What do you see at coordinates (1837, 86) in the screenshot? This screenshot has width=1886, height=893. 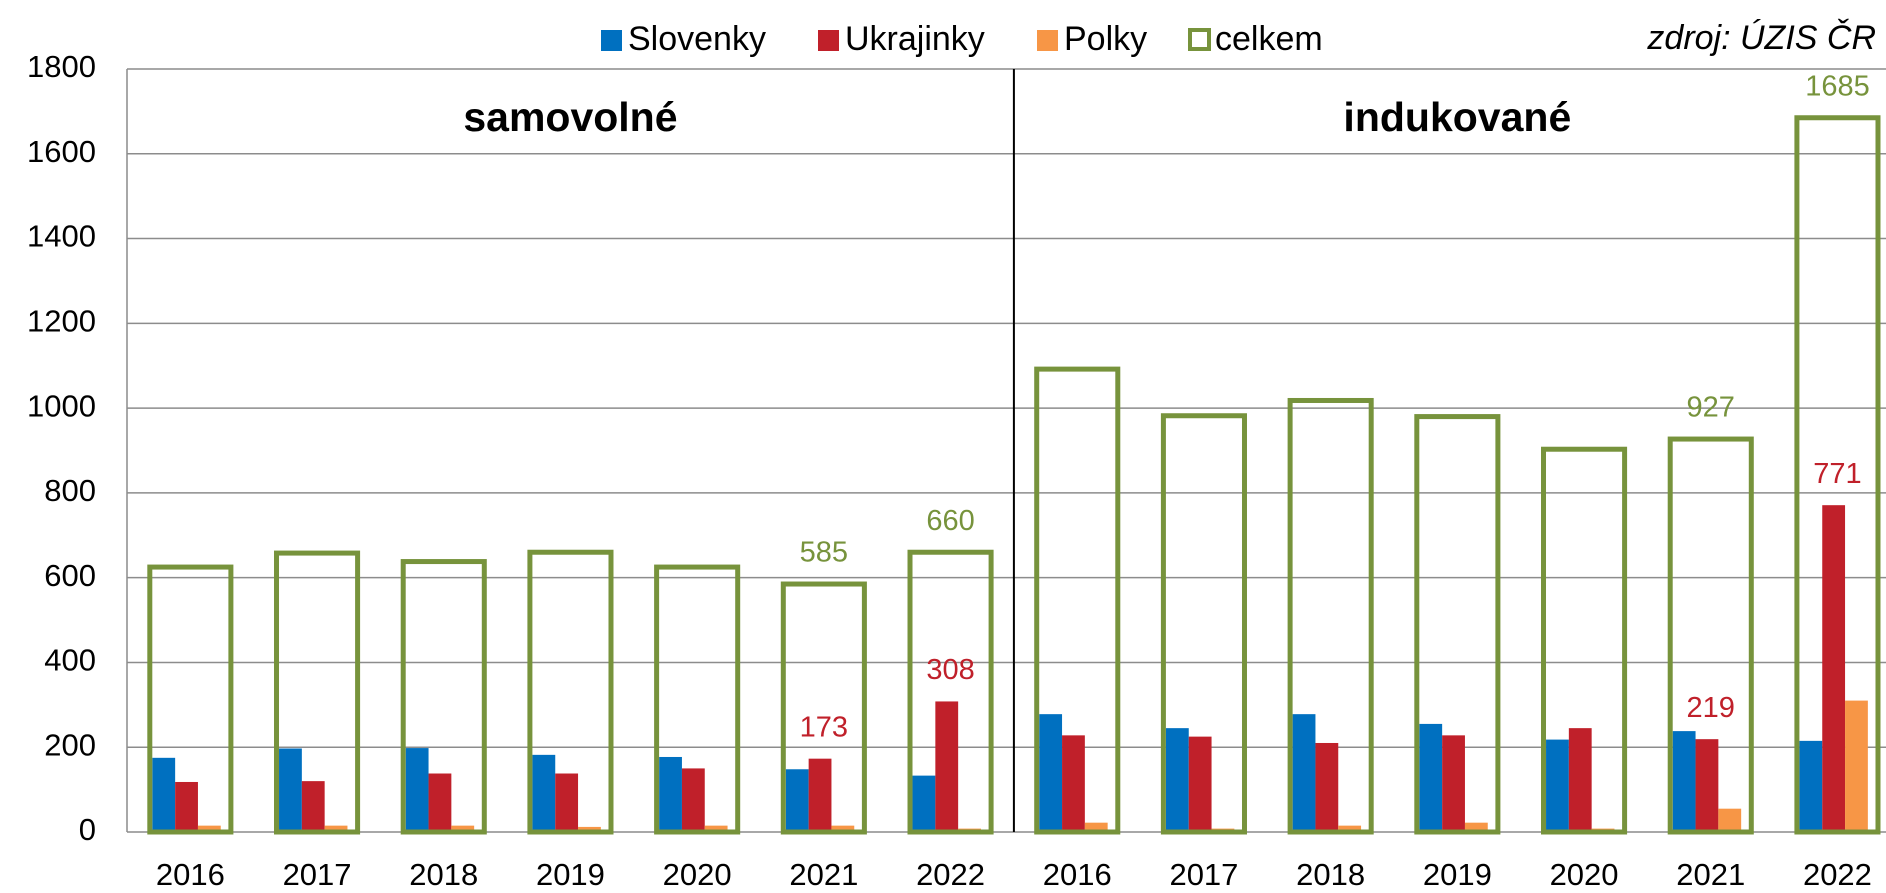 I see `data-label: 1685` at bounding box center [1837, 86].